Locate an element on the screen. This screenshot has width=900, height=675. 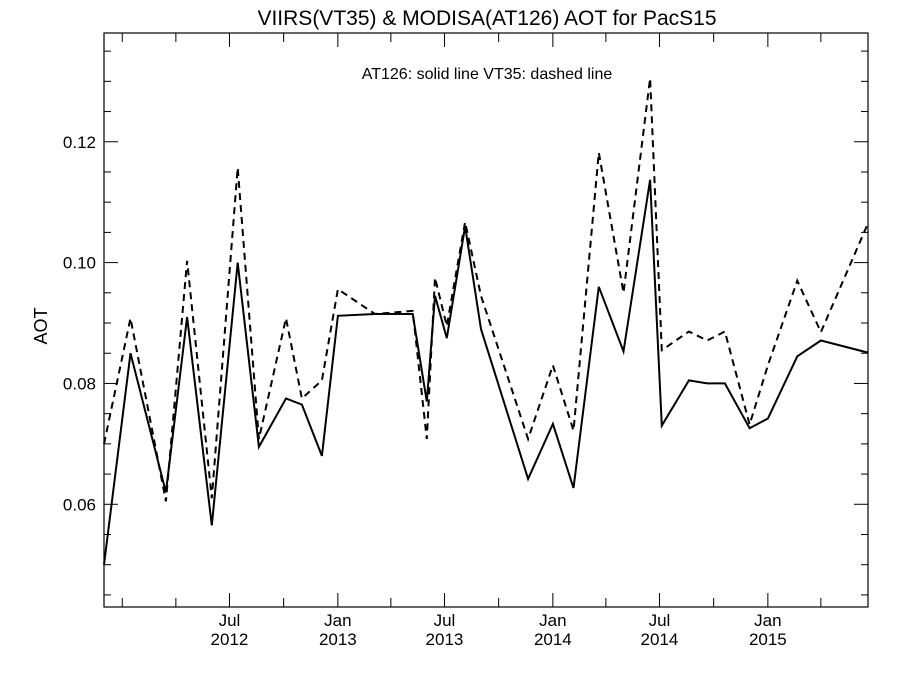
y-tick-label: 0.08 is located at coordinates (79, 383).